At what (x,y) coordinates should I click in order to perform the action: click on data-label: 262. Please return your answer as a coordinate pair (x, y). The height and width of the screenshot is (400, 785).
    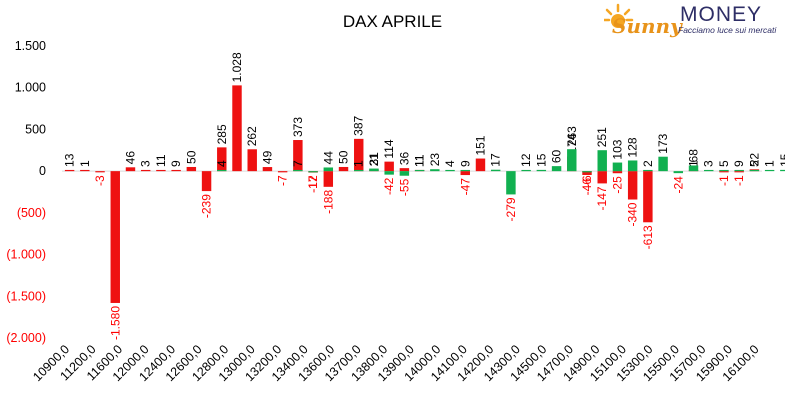
    Looking at the image, I should click on (252, 136).